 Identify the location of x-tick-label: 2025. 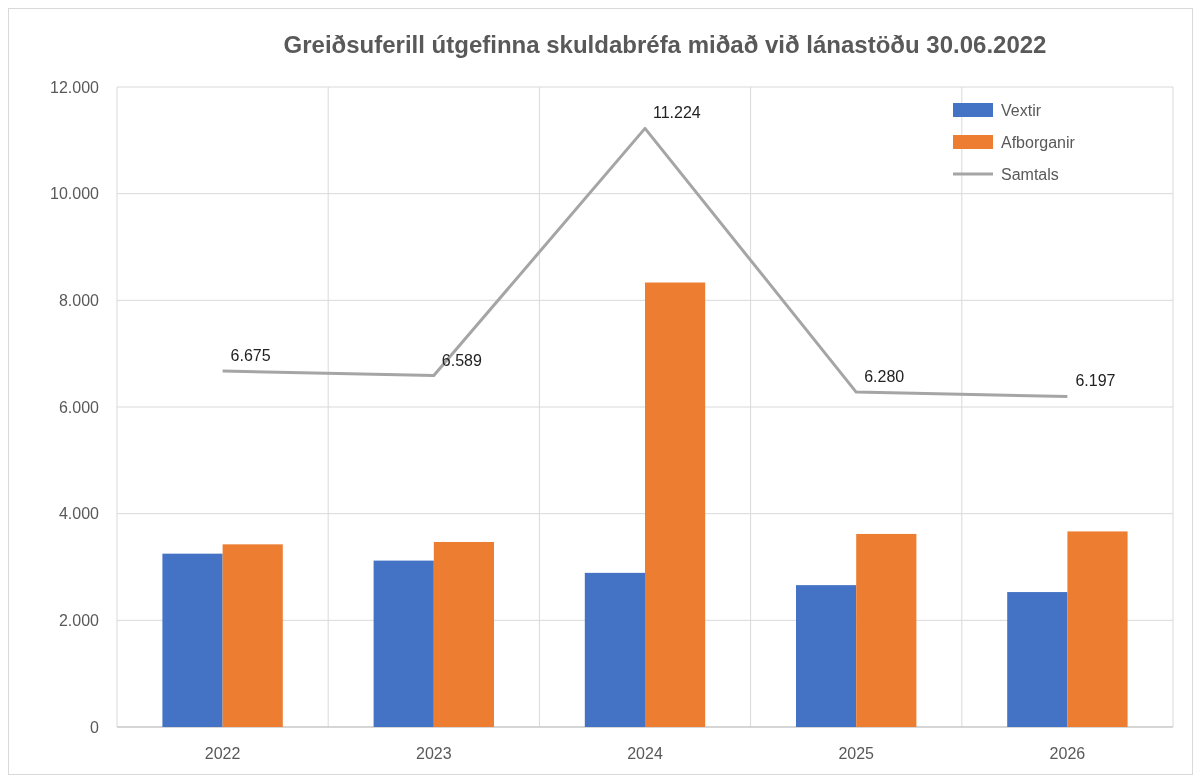
(856, 753).